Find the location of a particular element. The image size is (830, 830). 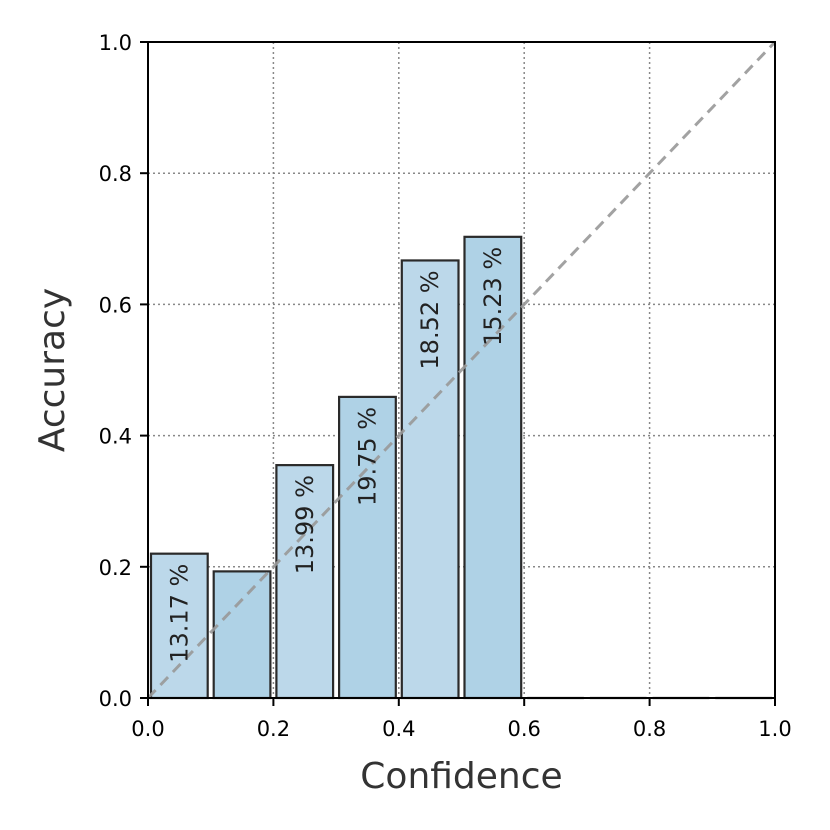

y-tick-label: 0.2 is located at coordinates (115, 568).